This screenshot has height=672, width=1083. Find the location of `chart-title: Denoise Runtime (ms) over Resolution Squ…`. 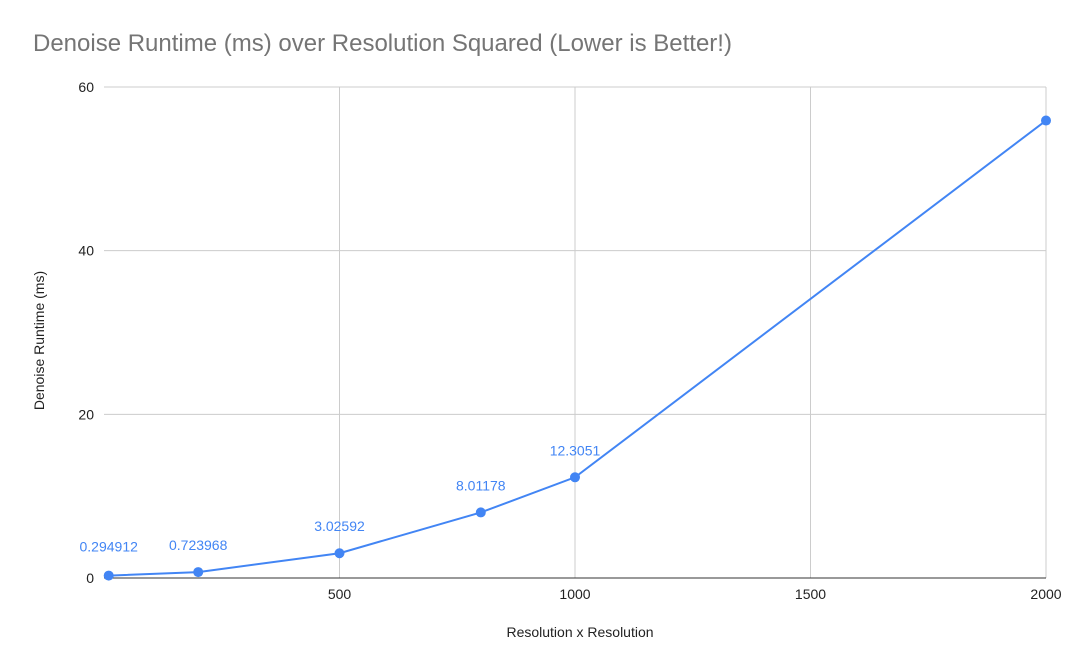

chart-title: Denoise Runtime (ms) over Resolution Squ… is located at coordinates (382, 43).